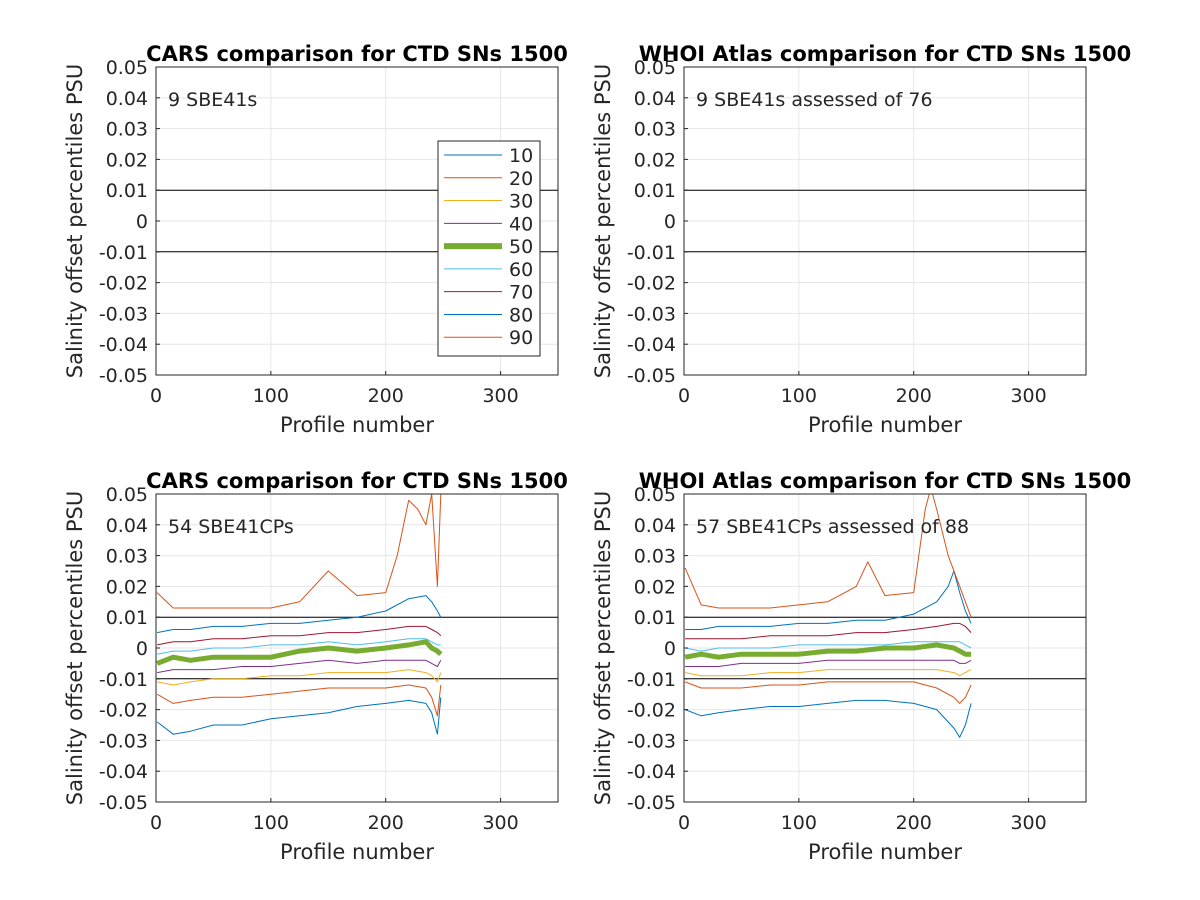  What do you see at coordinates (521, 315) in the screenshot?
I see `legend-label-80: 80` at bounding box center [521, 315].